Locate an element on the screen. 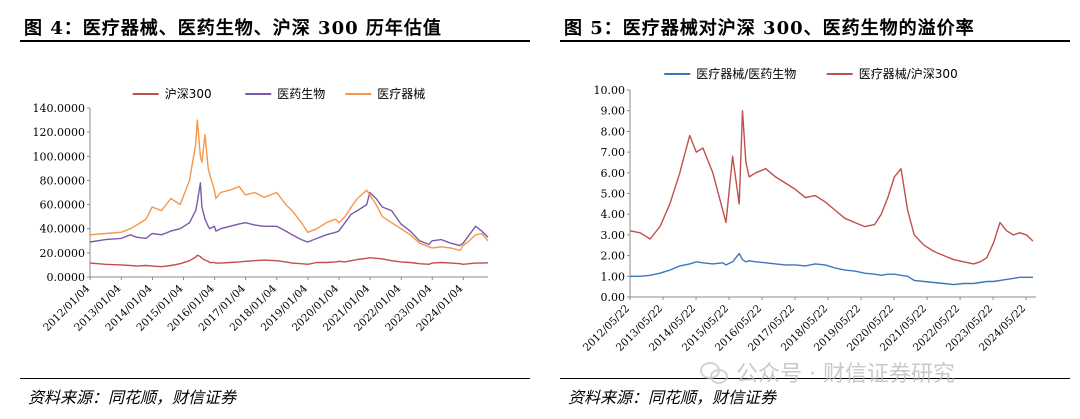 The image size is (1080, 419). fig4-y-tick-label: 0.0000 is located at coordinates (66, 277).